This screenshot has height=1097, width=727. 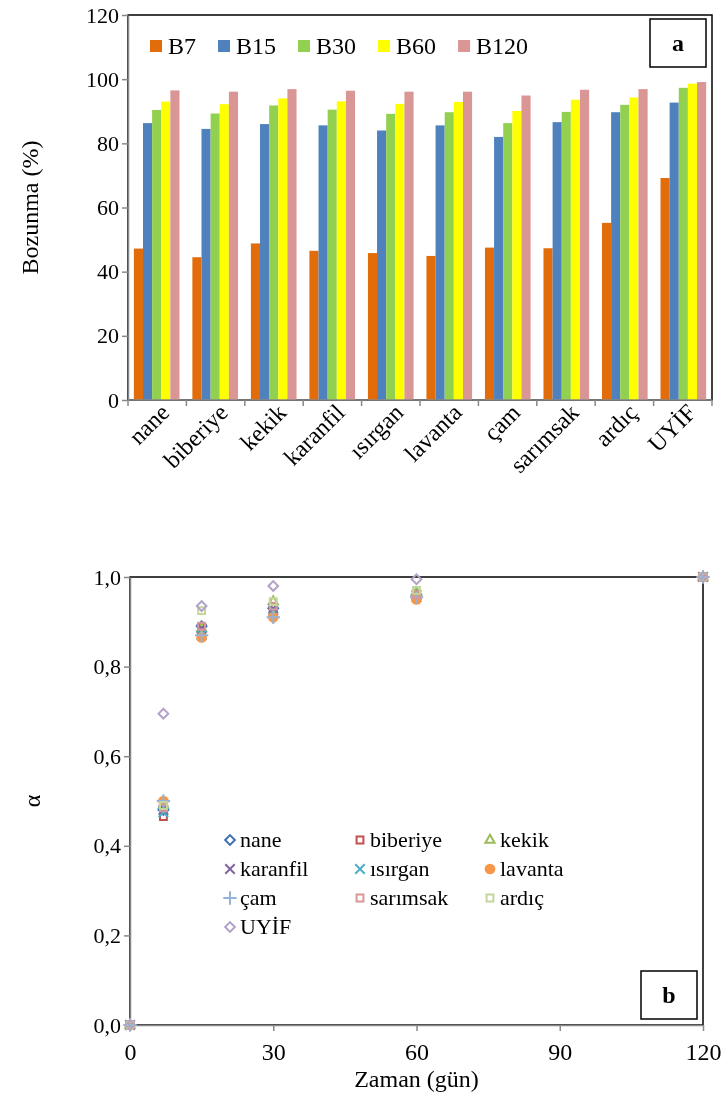 What do you see at coordinates (524, 839) in the screenshot?
I see `legend-label: kekik` at bounding box center [524, 839].